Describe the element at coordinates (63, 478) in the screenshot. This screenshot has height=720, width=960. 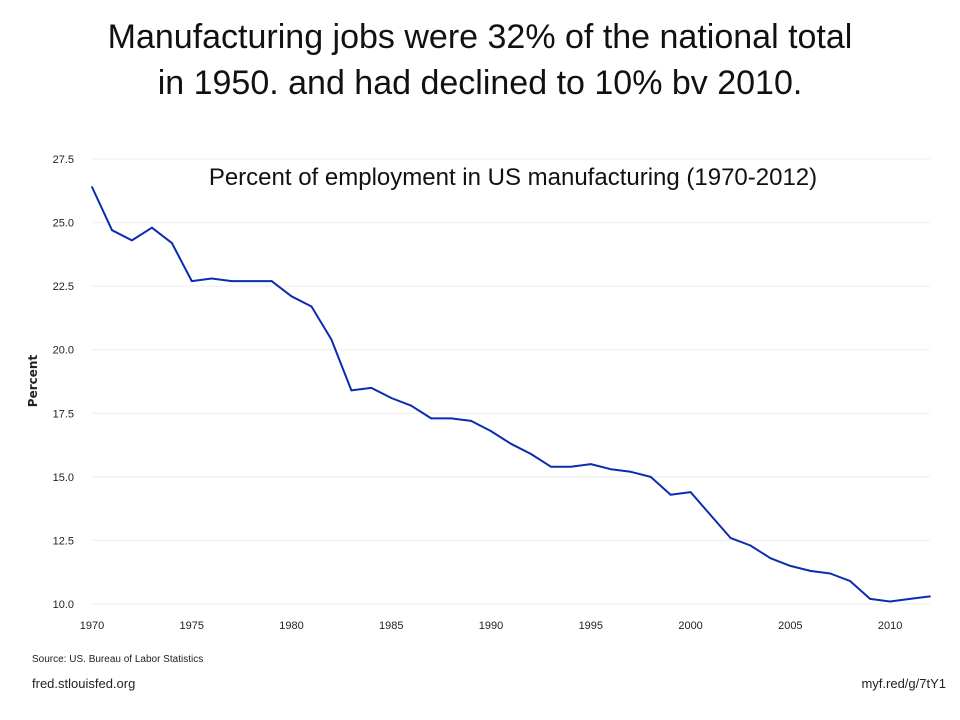
I see `y-tick-label: 15.0` at that location.